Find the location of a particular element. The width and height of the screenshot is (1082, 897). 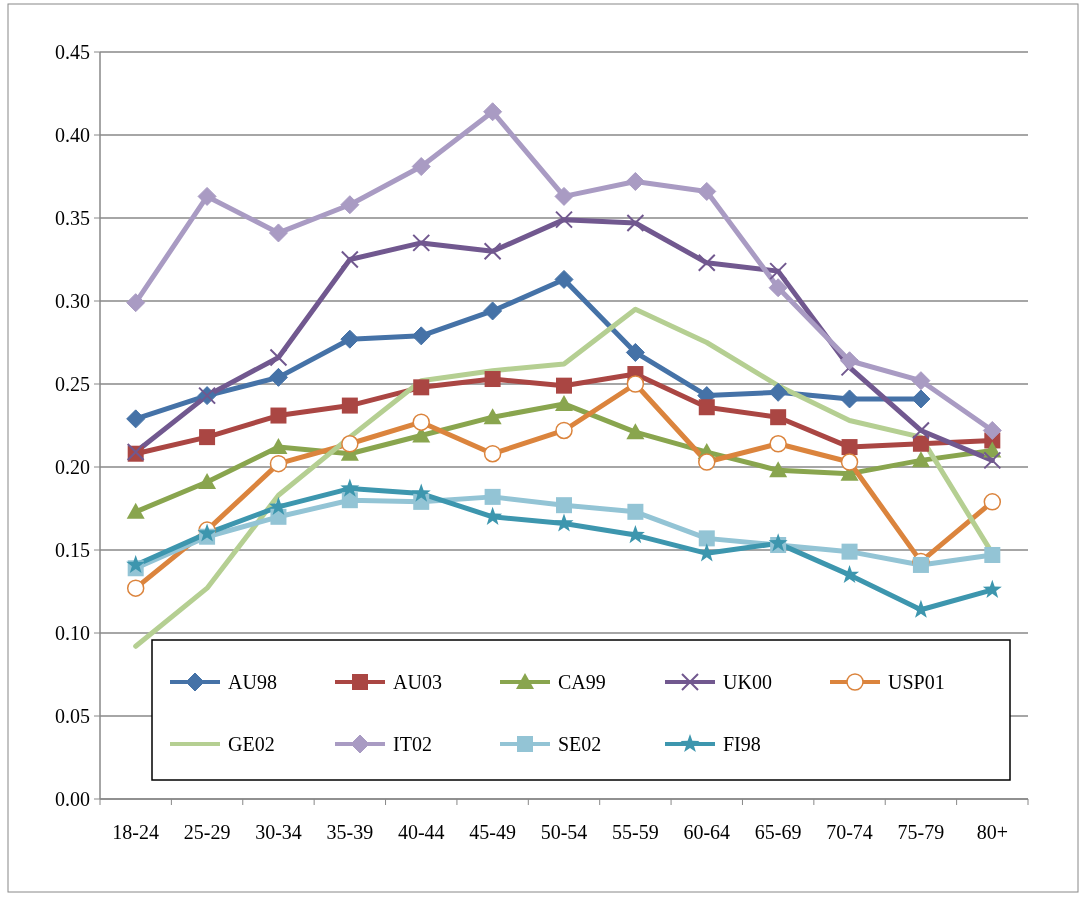

legend-label: AU98 is located at coordinates (252, 682).